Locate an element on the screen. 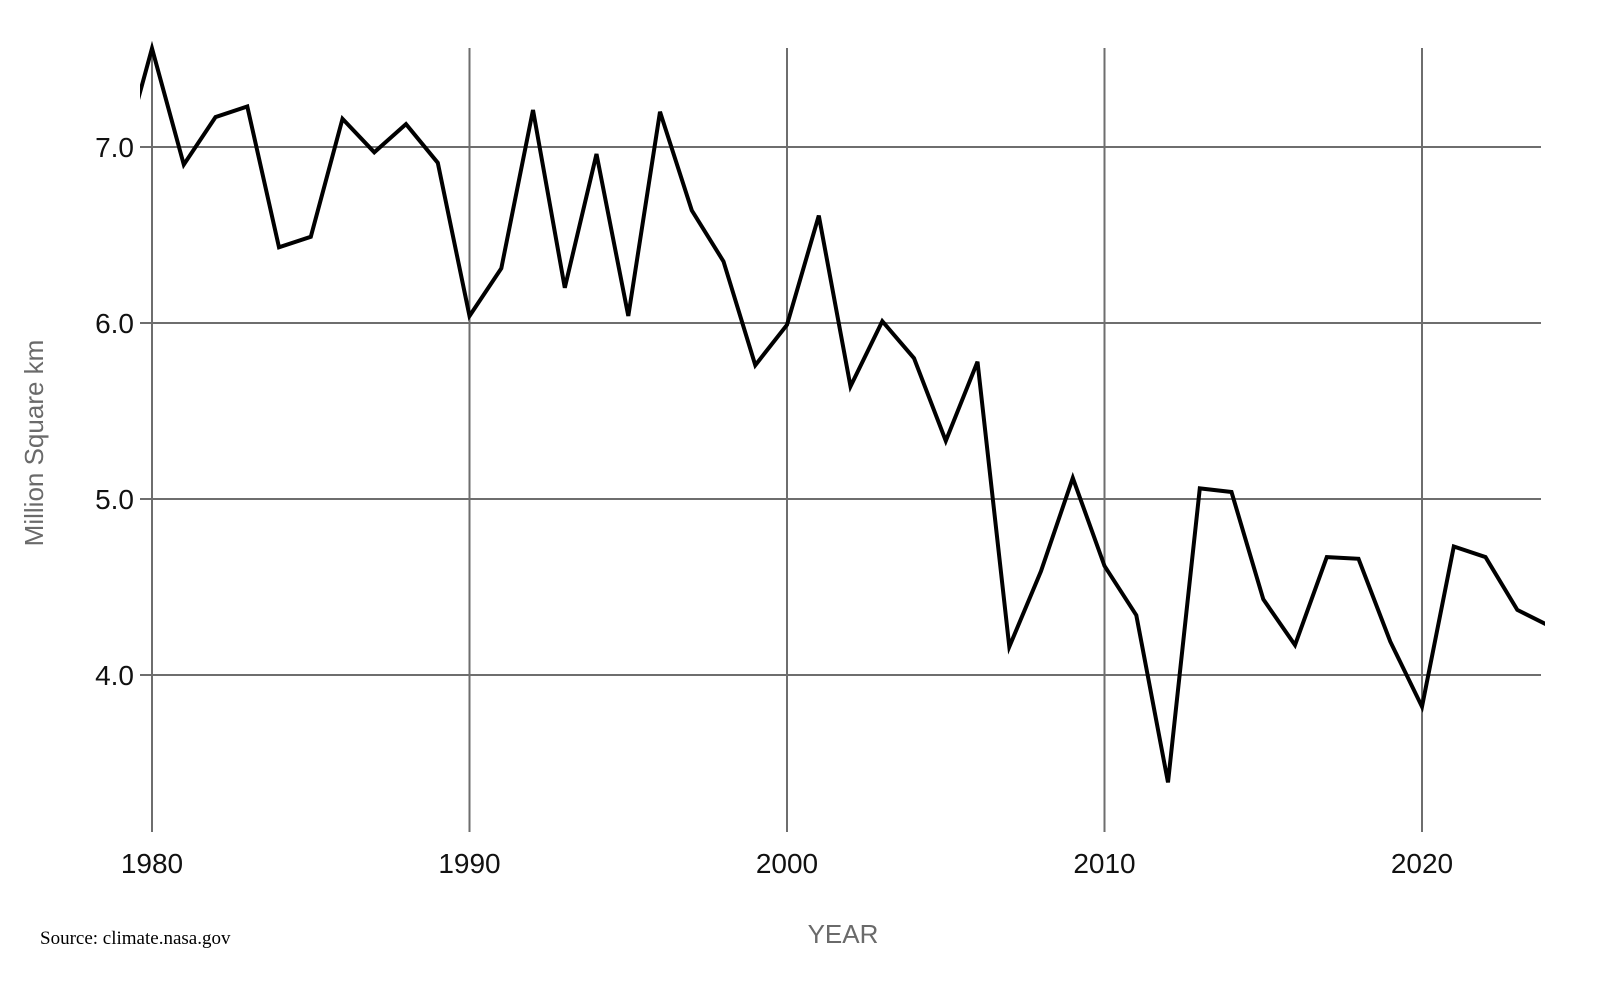  x-tick-label-1990: 1990 is located at coordinates (469, 863).